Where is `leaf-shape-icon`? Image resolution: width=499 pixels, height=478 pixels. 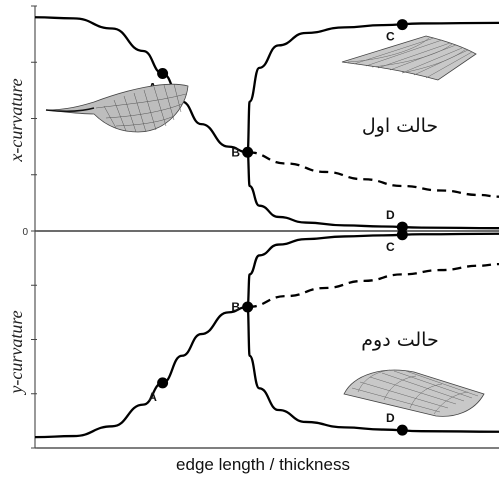
leaf-shape-icon is located at coordinates (117, 108).